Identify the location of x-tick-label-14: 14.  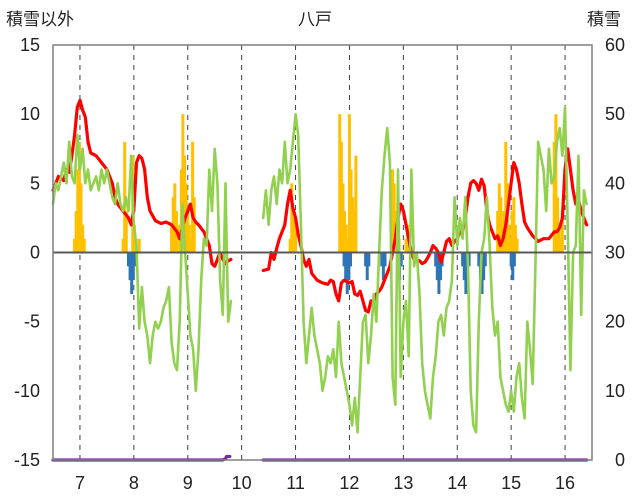
(457, 483).